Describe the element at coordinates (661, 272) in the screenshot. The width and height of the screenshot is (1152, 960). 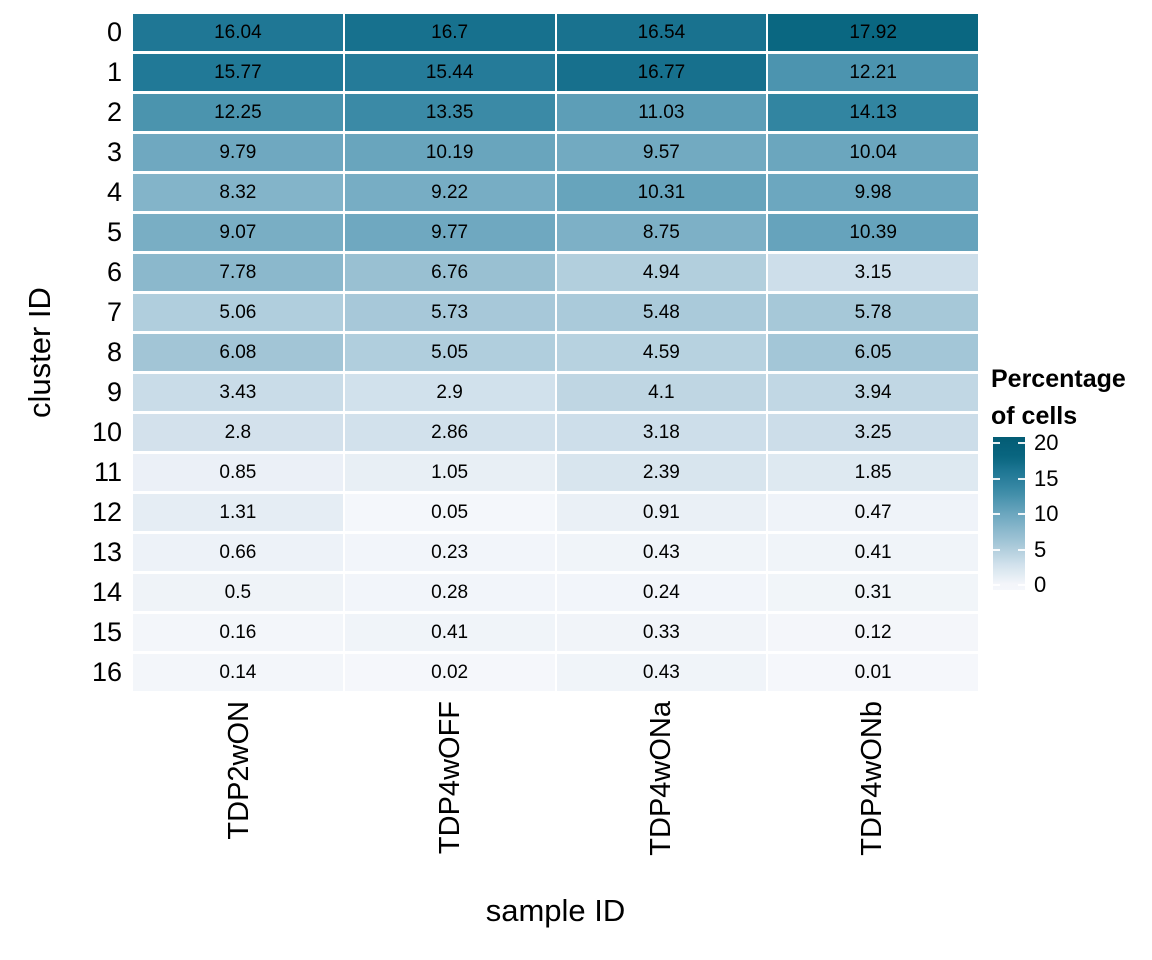
I see `heatmap-cell: 4.94` at that location.